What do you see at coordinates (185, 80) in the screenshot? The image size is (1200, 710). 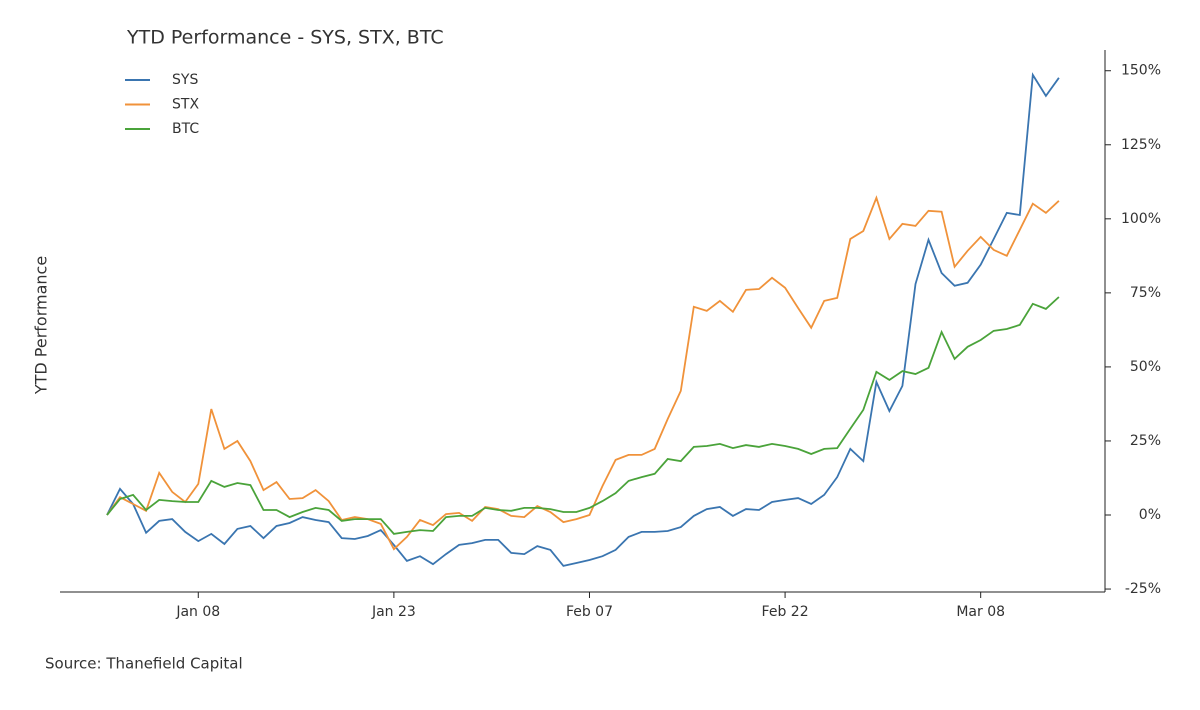 I see `legend-label: SYS` at bounding box center [185, 80].